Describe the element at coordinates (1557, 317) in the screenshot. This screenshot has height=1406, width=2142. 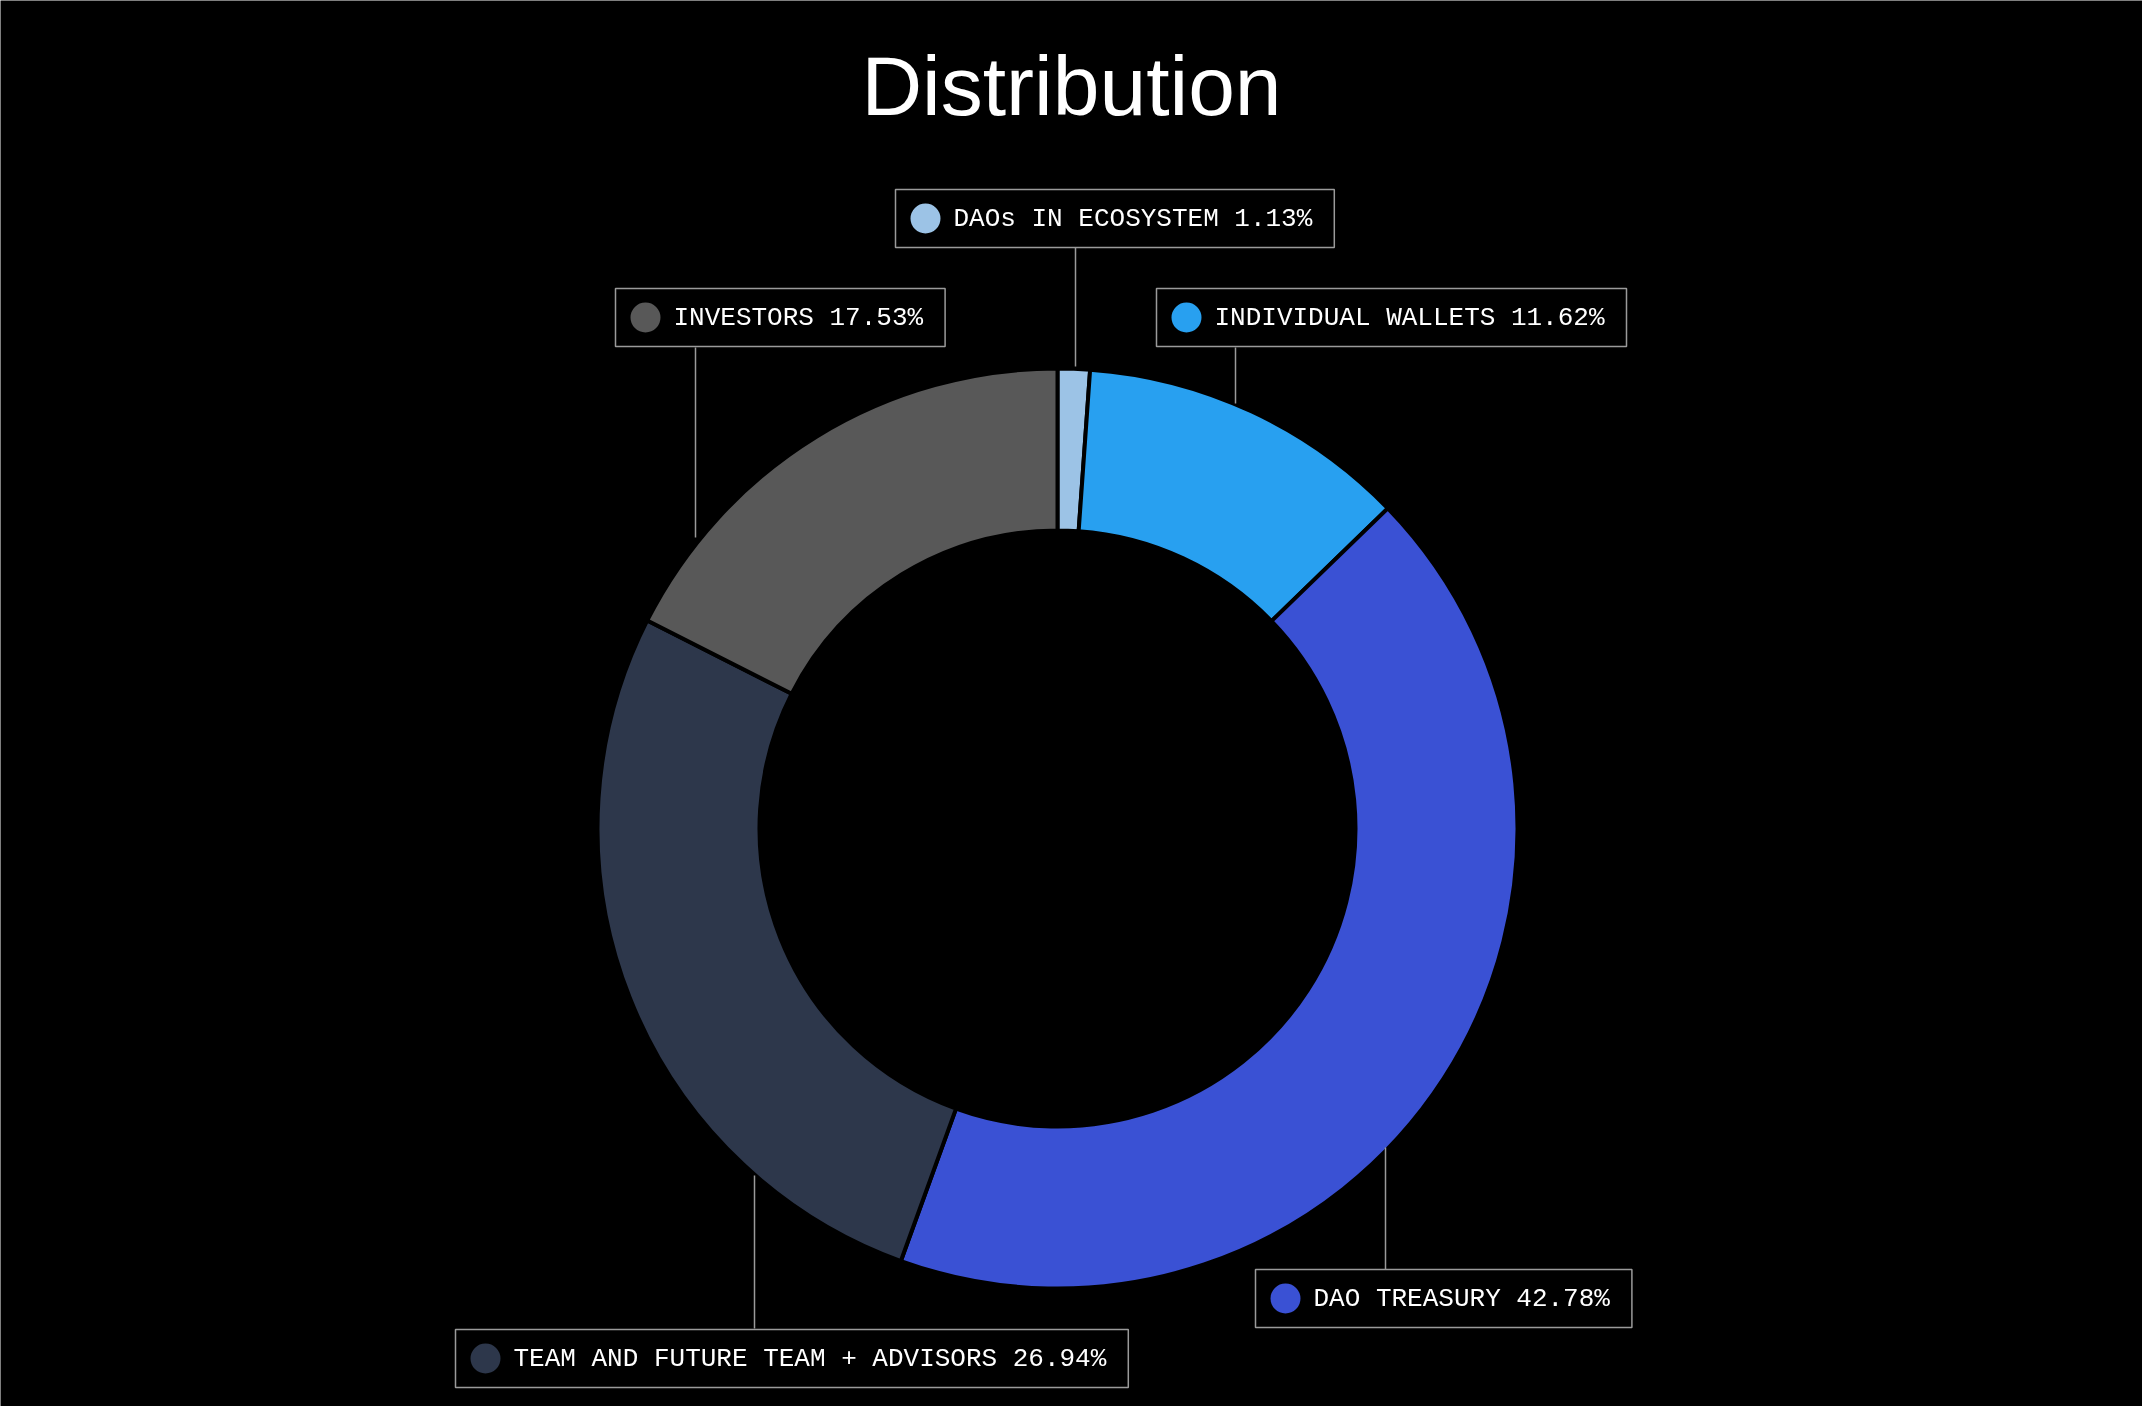
I see `data-label: 11.62%` at that location.